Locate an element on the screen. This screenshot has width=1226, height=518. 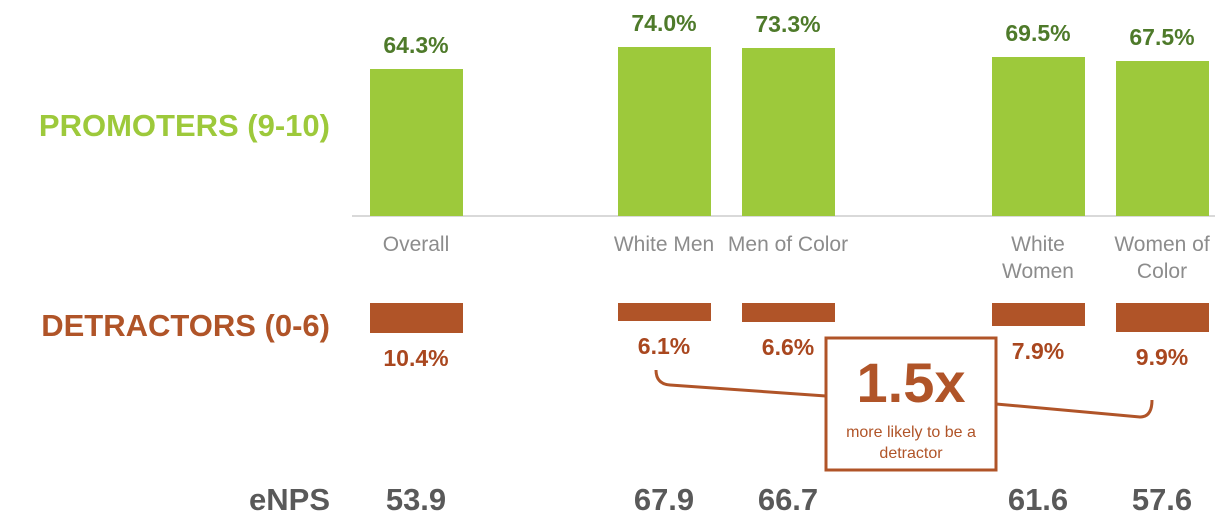
enps-value: 67.9 is located at coordinates (664, 499).